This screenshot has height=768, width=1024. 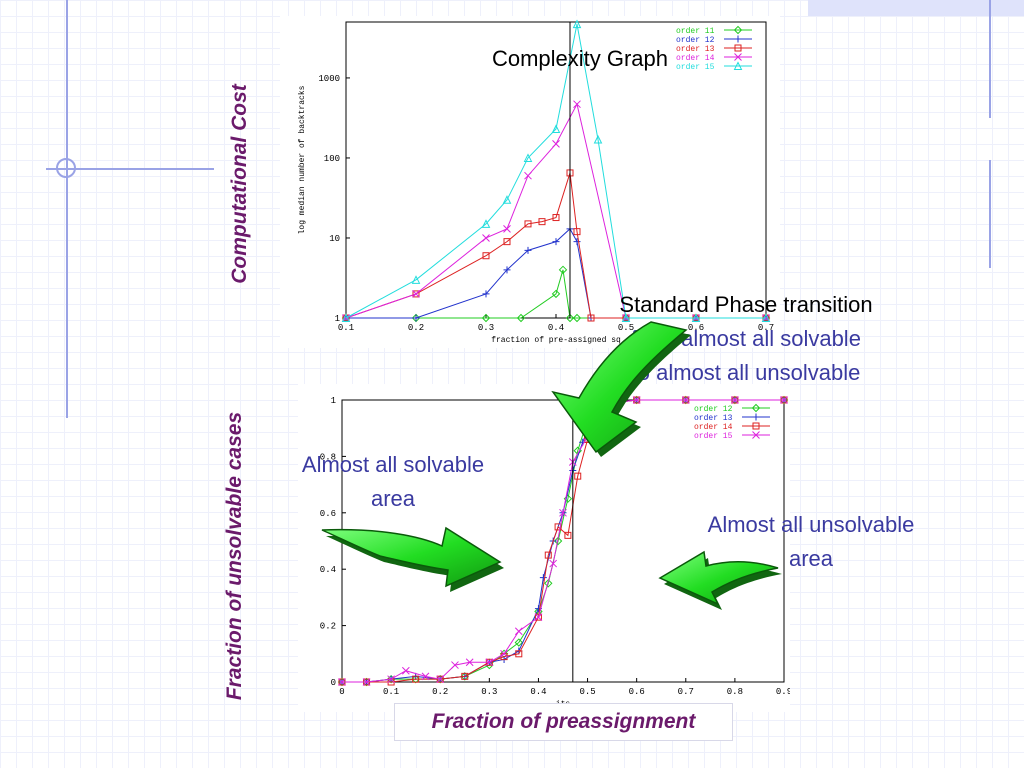 I want to click on top-x-tick-label: 0.4, so click(x=556, y=328).